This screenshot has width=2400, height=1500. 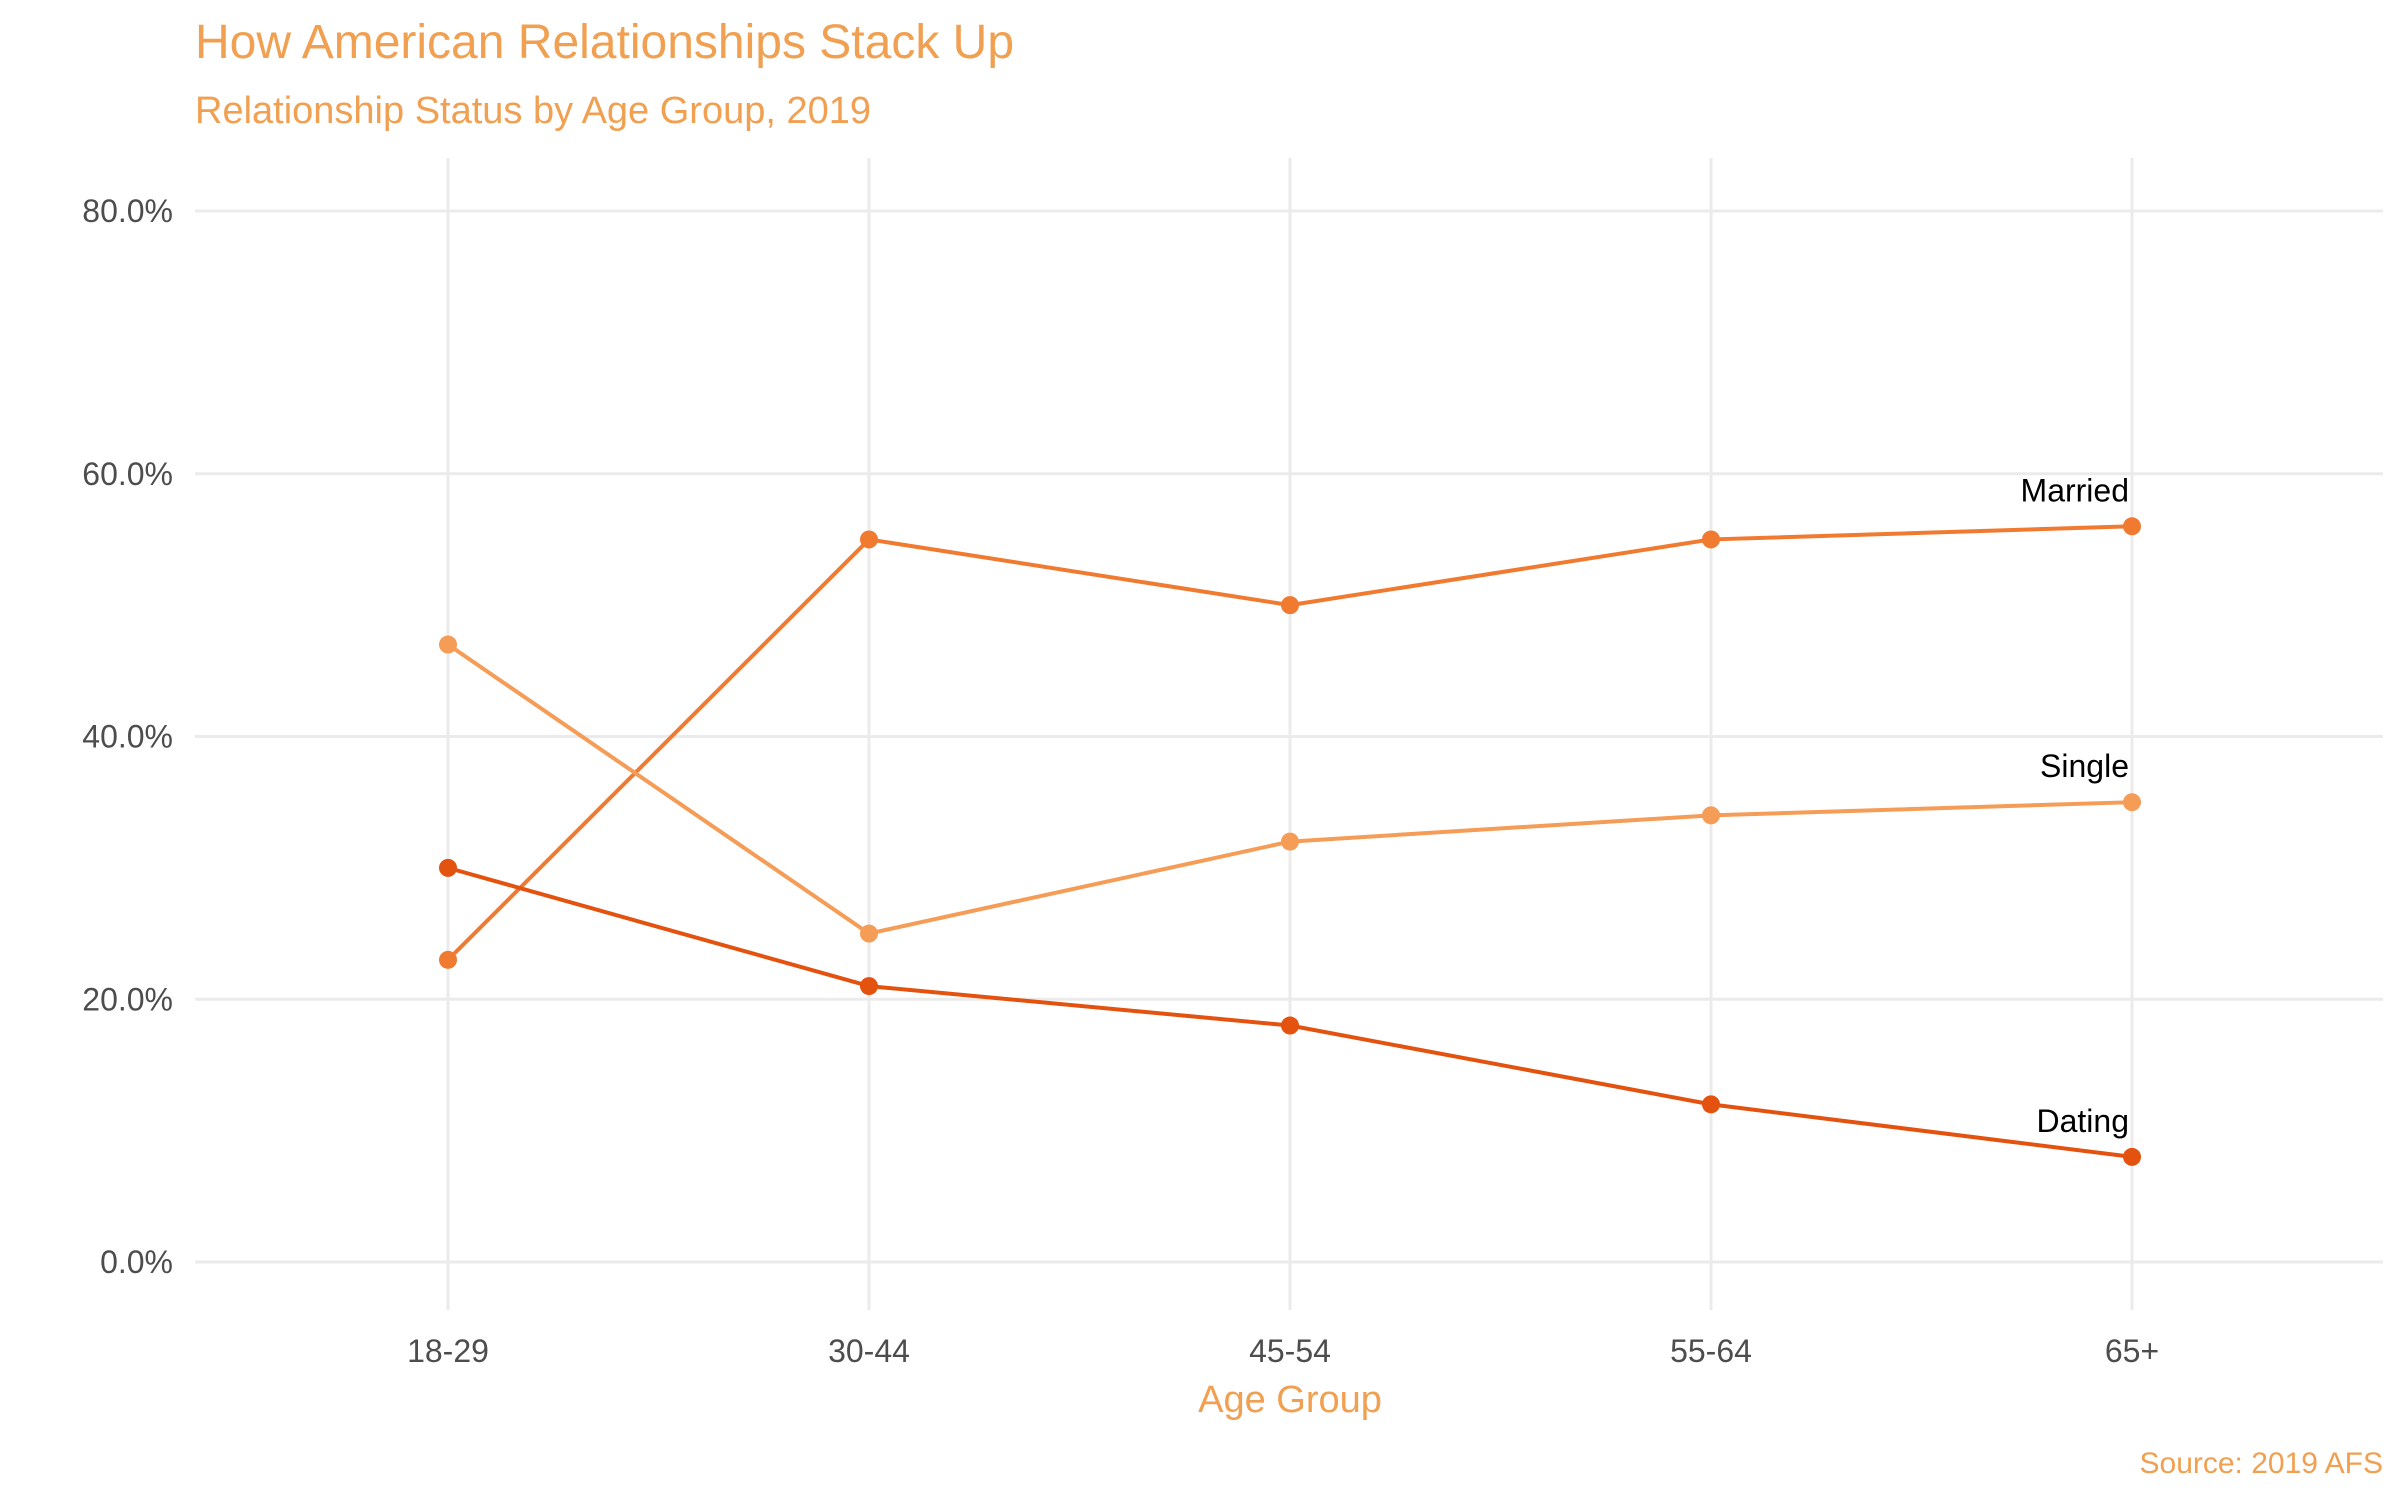 I want to click on x-tick-label: 65+, so click(x=2132, y=1351).